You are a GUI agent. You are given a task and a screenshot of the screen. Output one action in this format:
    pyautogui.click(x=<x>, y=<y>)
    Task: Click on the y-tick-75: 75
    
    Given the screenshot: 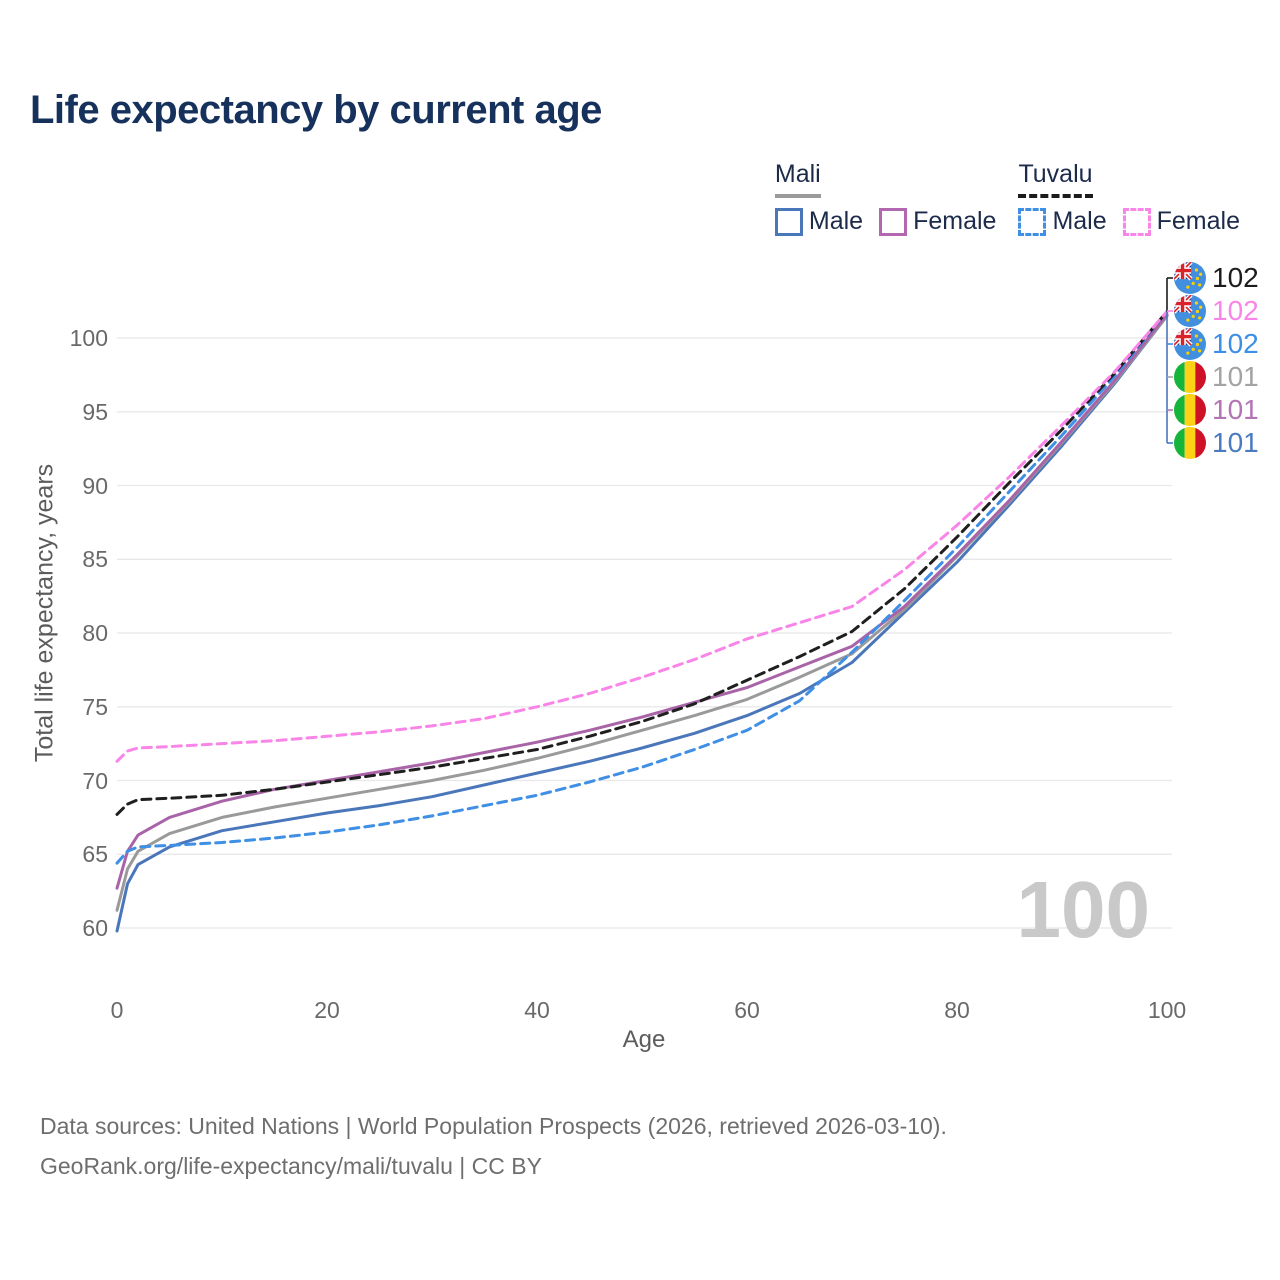 What is the action you would take?
    pyautogui.click(x=95, y=706)
    